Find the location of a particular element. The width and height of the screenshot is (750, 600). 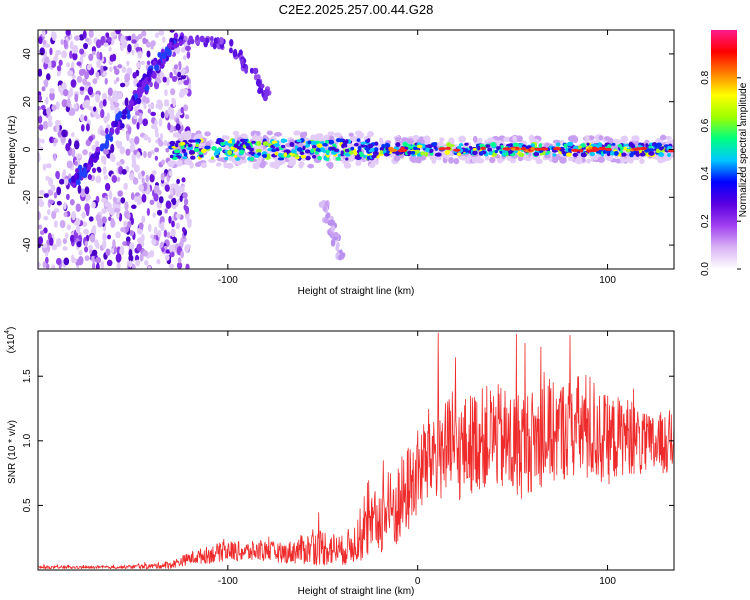

colorbar-tick-label: 0.4 is located at coordinates (705, 173).